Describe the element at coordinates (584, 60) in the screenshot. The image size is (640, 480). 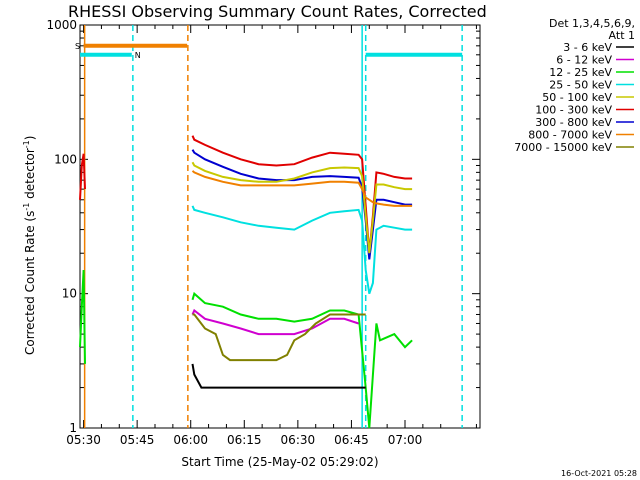
I see `legend-label: 6 - 12 keV` at that location.